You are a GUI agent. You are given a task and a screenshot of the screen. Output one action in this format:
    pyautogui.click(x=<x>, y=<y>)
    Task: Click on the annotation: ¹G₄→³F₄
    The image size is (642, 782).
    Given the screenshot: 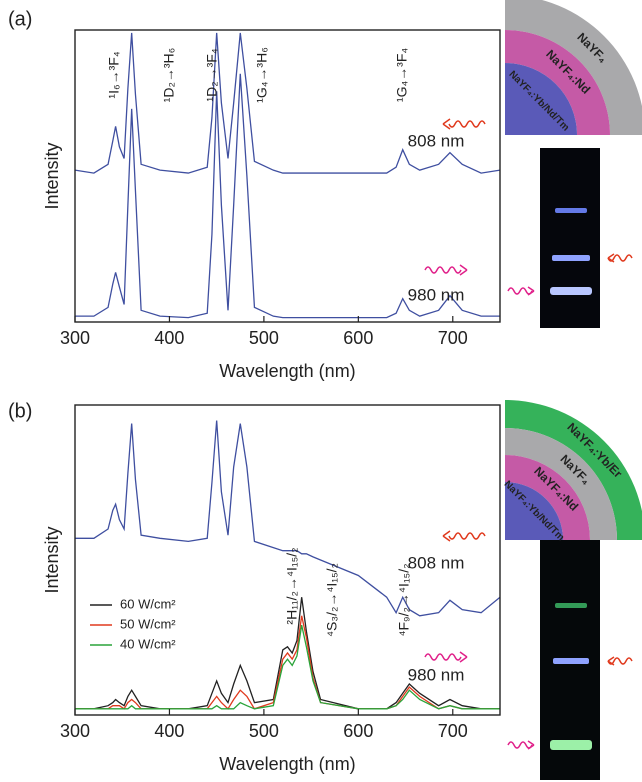 What is the action you would take?
    pyautogui.click(x=402, y=75)
    